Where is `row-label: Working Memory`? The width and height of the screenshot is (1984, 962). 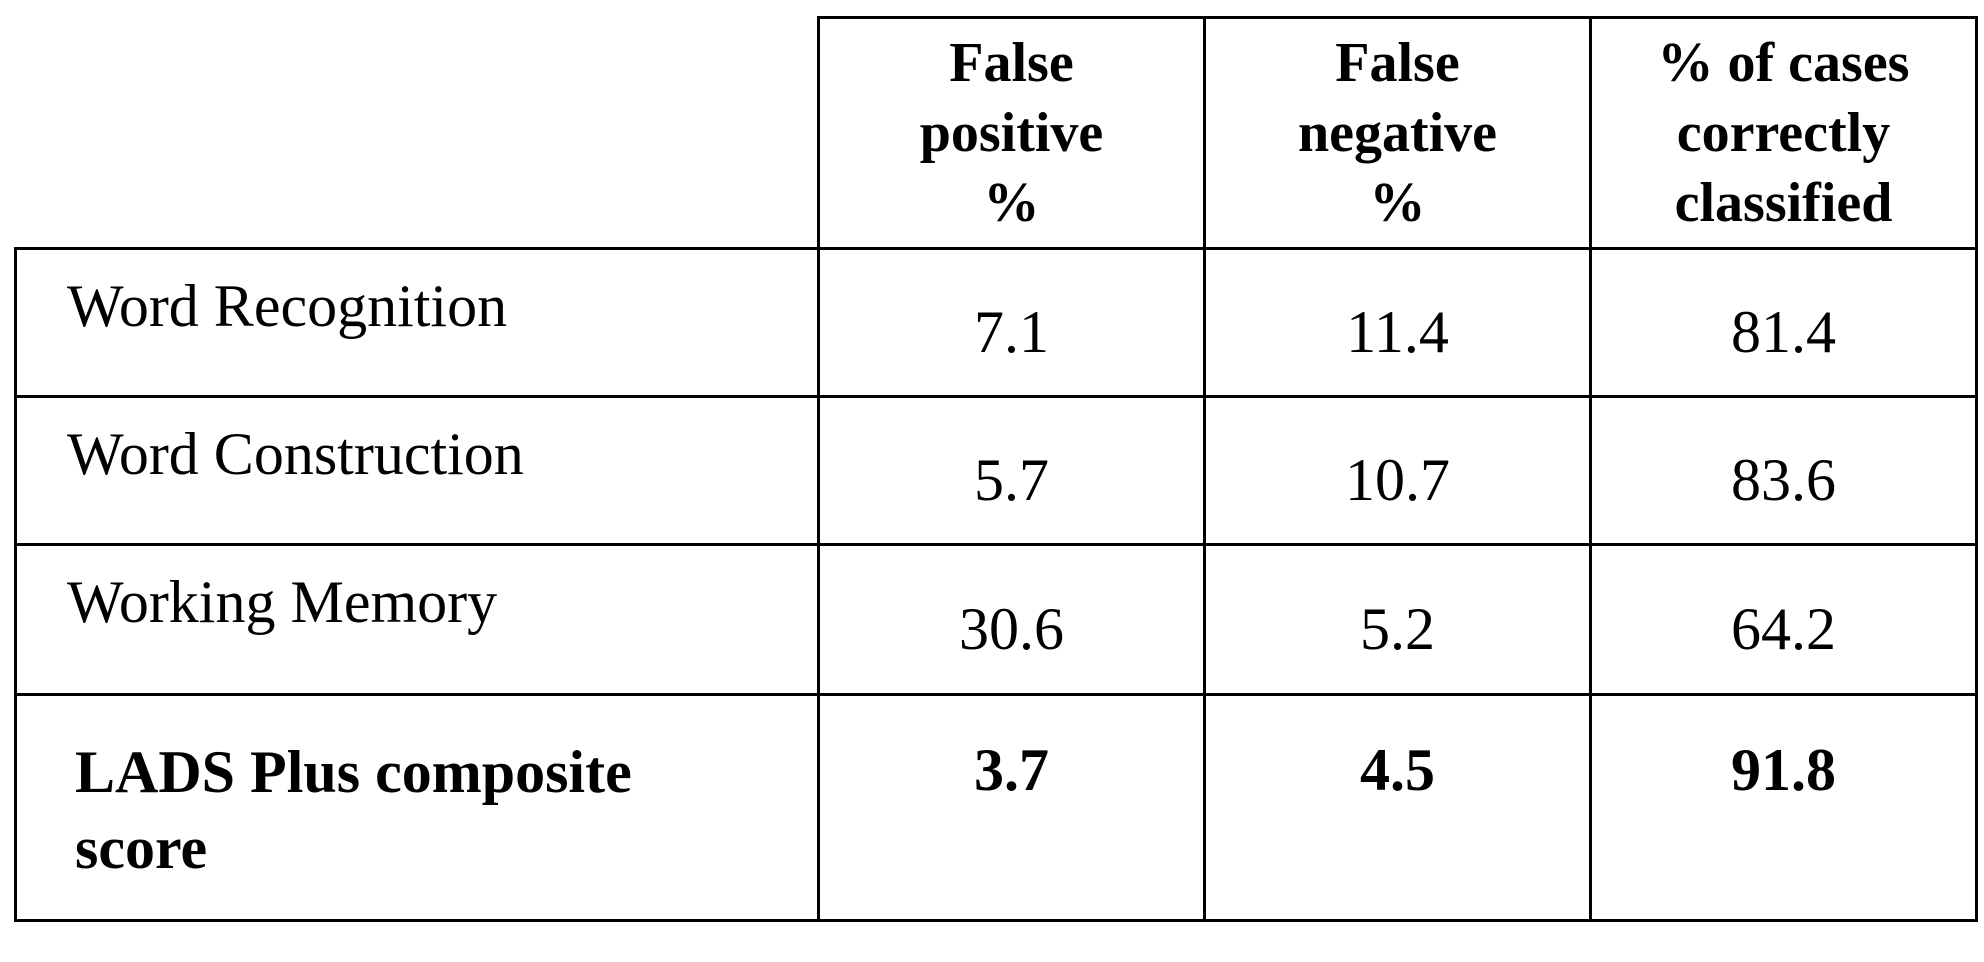 row-label: Working Memory is located at coordinates (417, 619).